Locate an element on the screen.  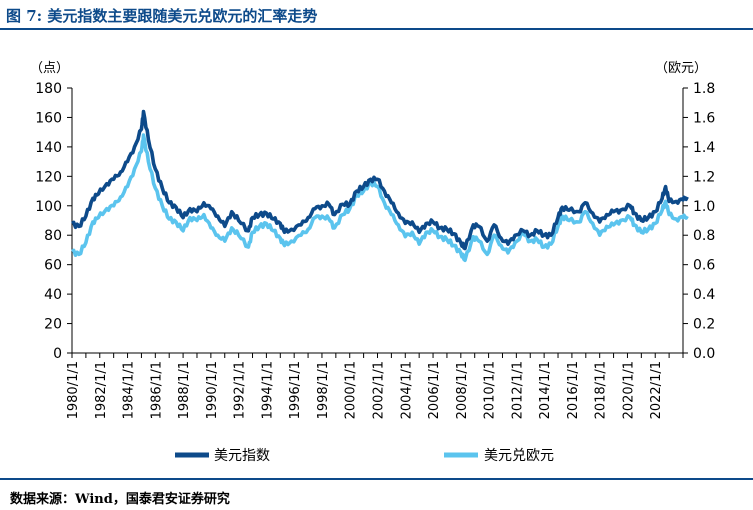
legend-label-usd-eur: 美元兑欧元 is located at coordinates (519, 456).